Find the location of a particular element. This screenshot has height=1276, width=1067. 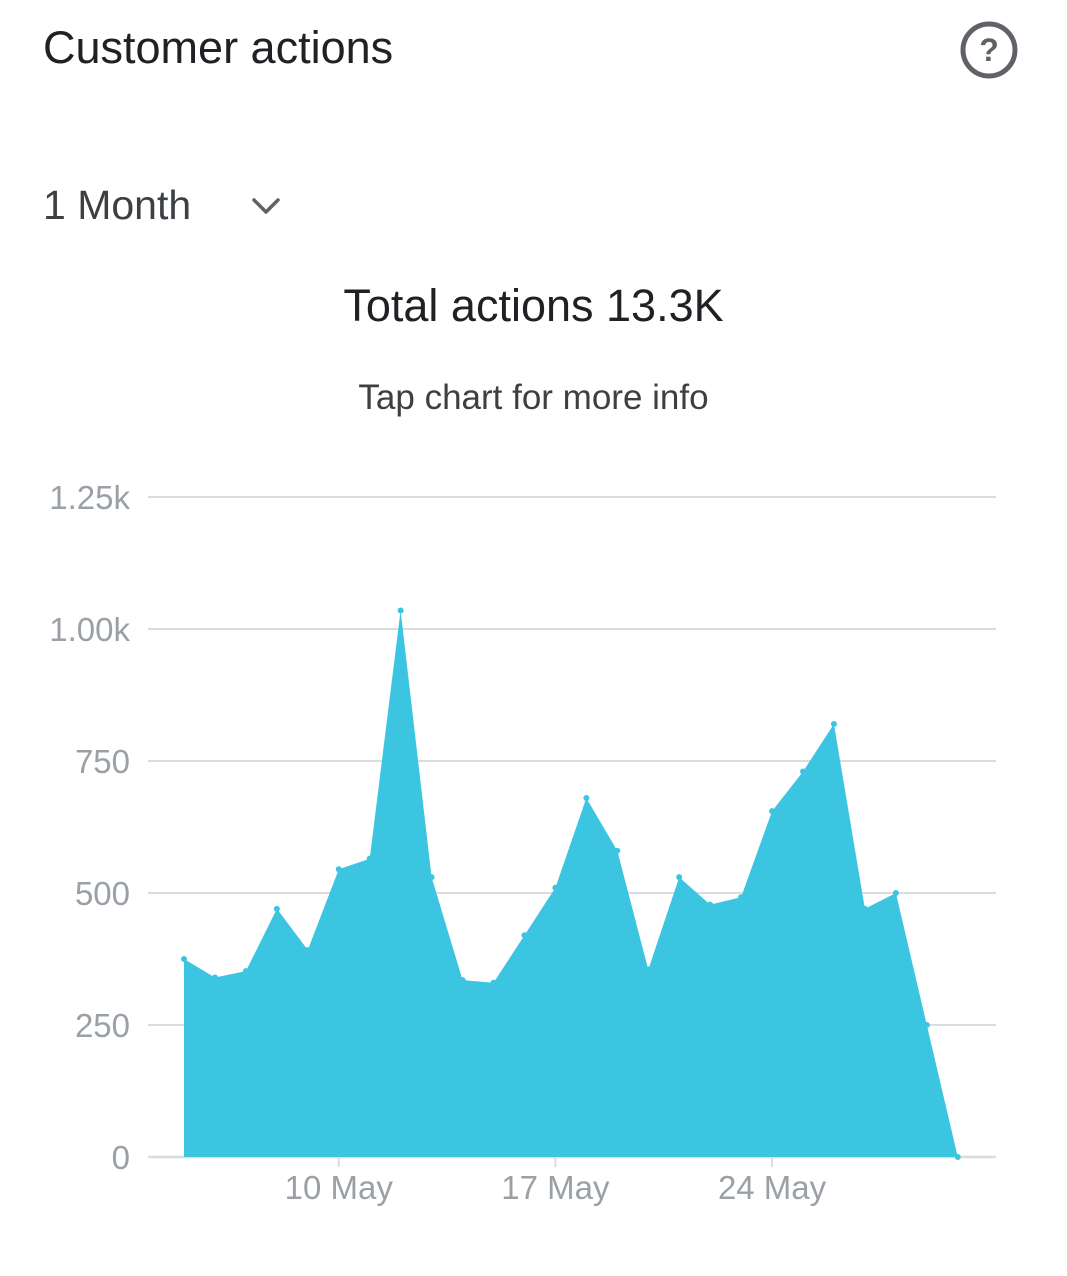

help-circle-icon: ? is located at coordinates (989, 50).